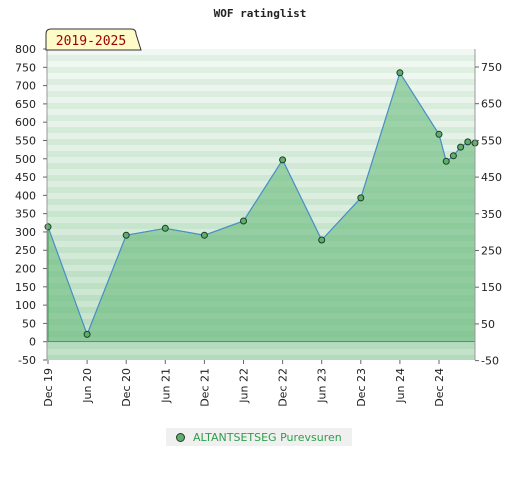  Describe the element at coordinates (260, 13) in the screenshot. I see `chart-title: WOF ratinglist` at that location.